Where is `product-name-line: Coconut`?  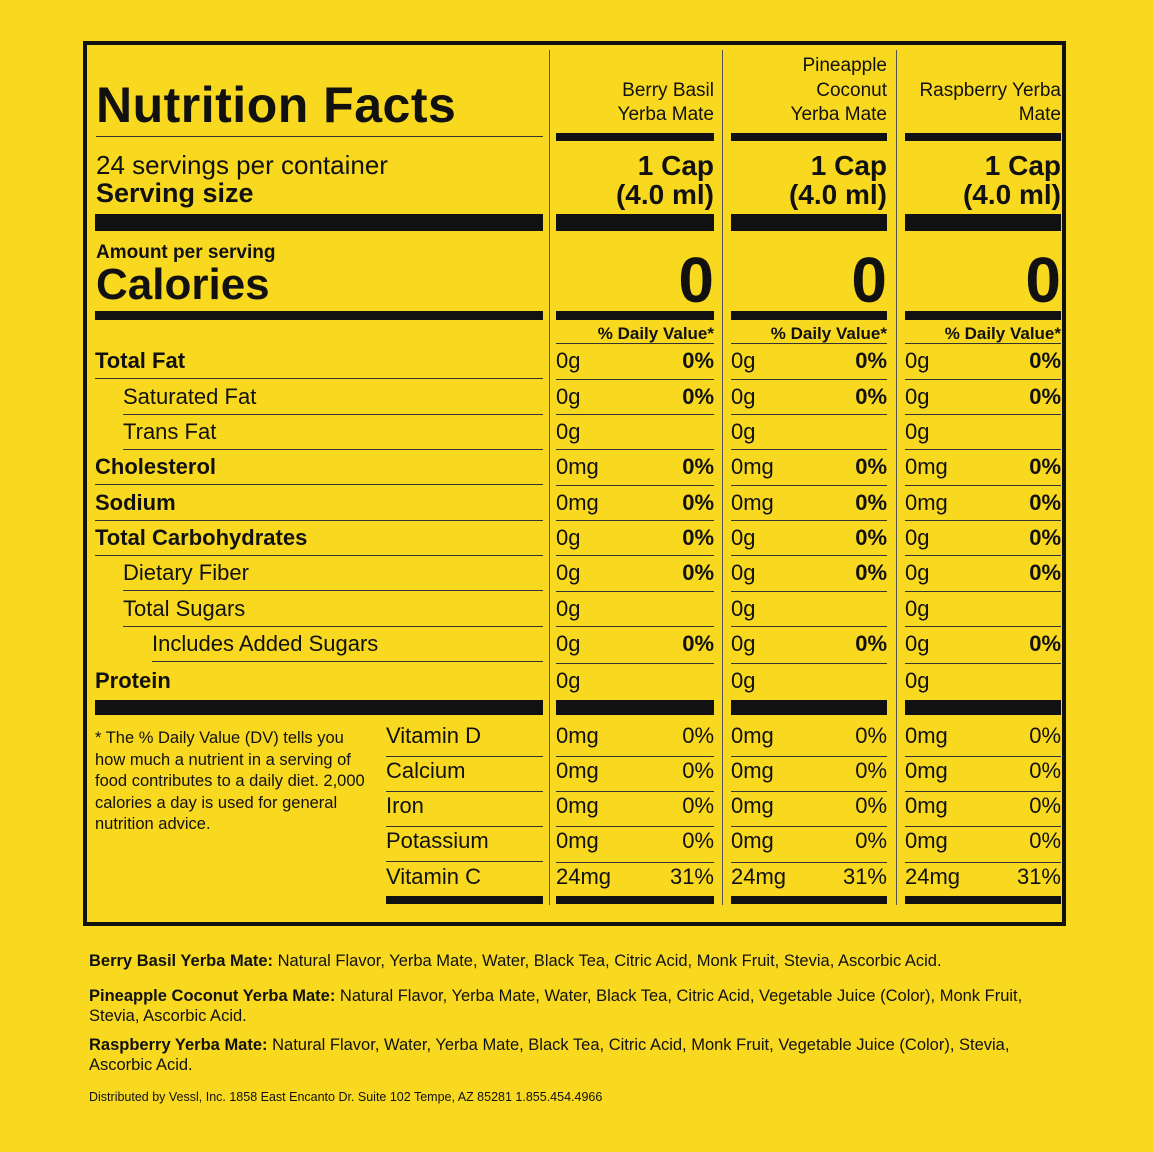 product-name-line: Coconut is located at coordinates (851, 90).